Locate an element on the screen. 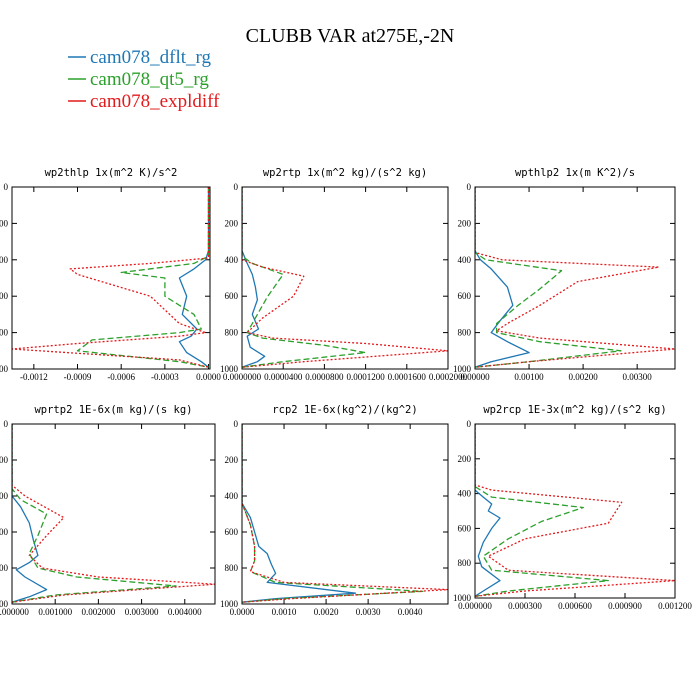 This screenshot has height=700, width=700. x-tick-label: 0.000600 is located at coordinates (575, 606).